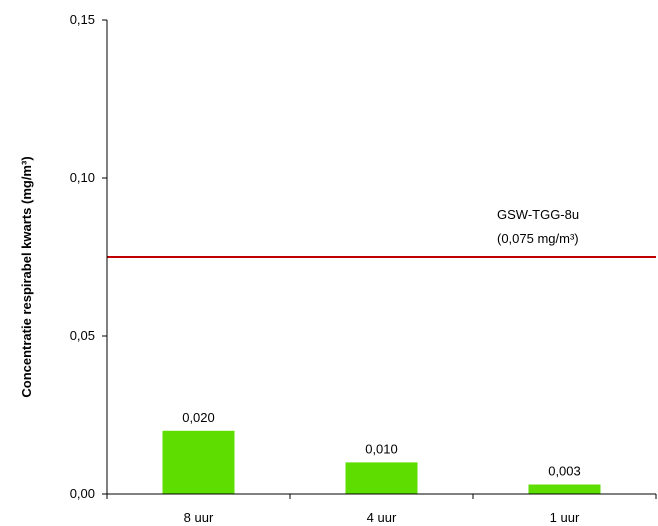 The width and height of the screenshot is (658, 526). I want to click on y-tick-label: 0,10, so click(82, 177).